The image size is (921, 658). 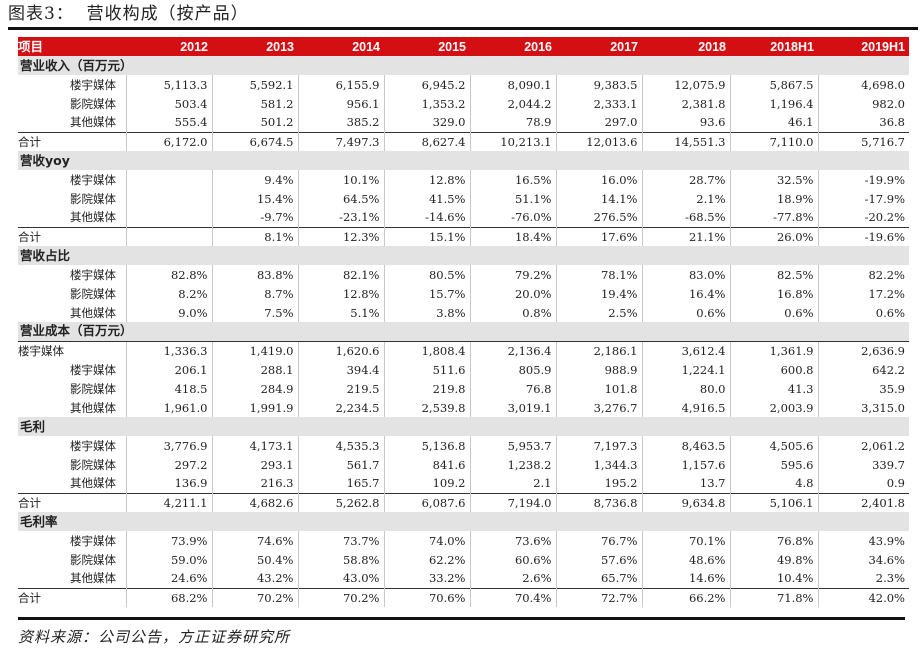 I want to click on value-cell: 219.5, so click(x=340, y=388).